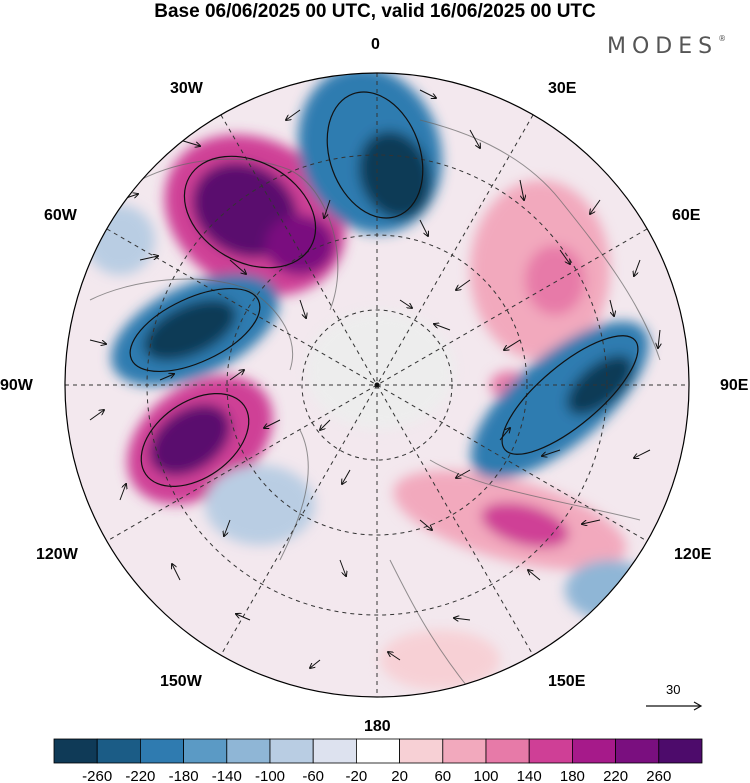 The image size is (750, 783). Describe the element at coordinates (375, 44) in the screenshot. I see `lon-label-0: 0` at that location.